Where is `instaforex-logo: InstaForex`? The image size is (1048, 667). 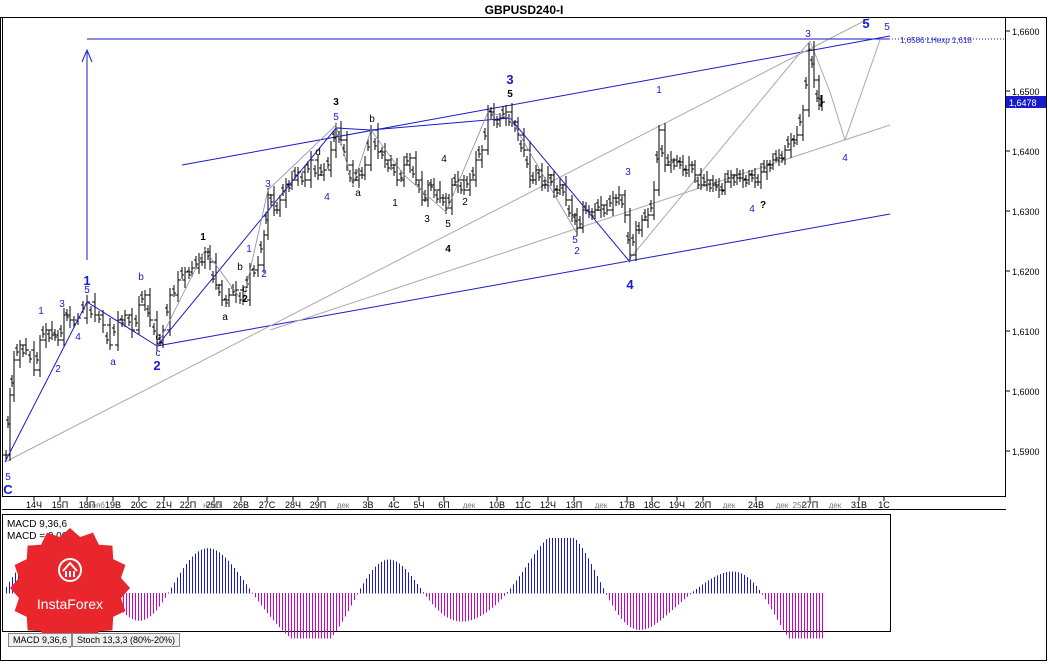 instaforex-logo: InstaForex is located at coordinates (70, 588).